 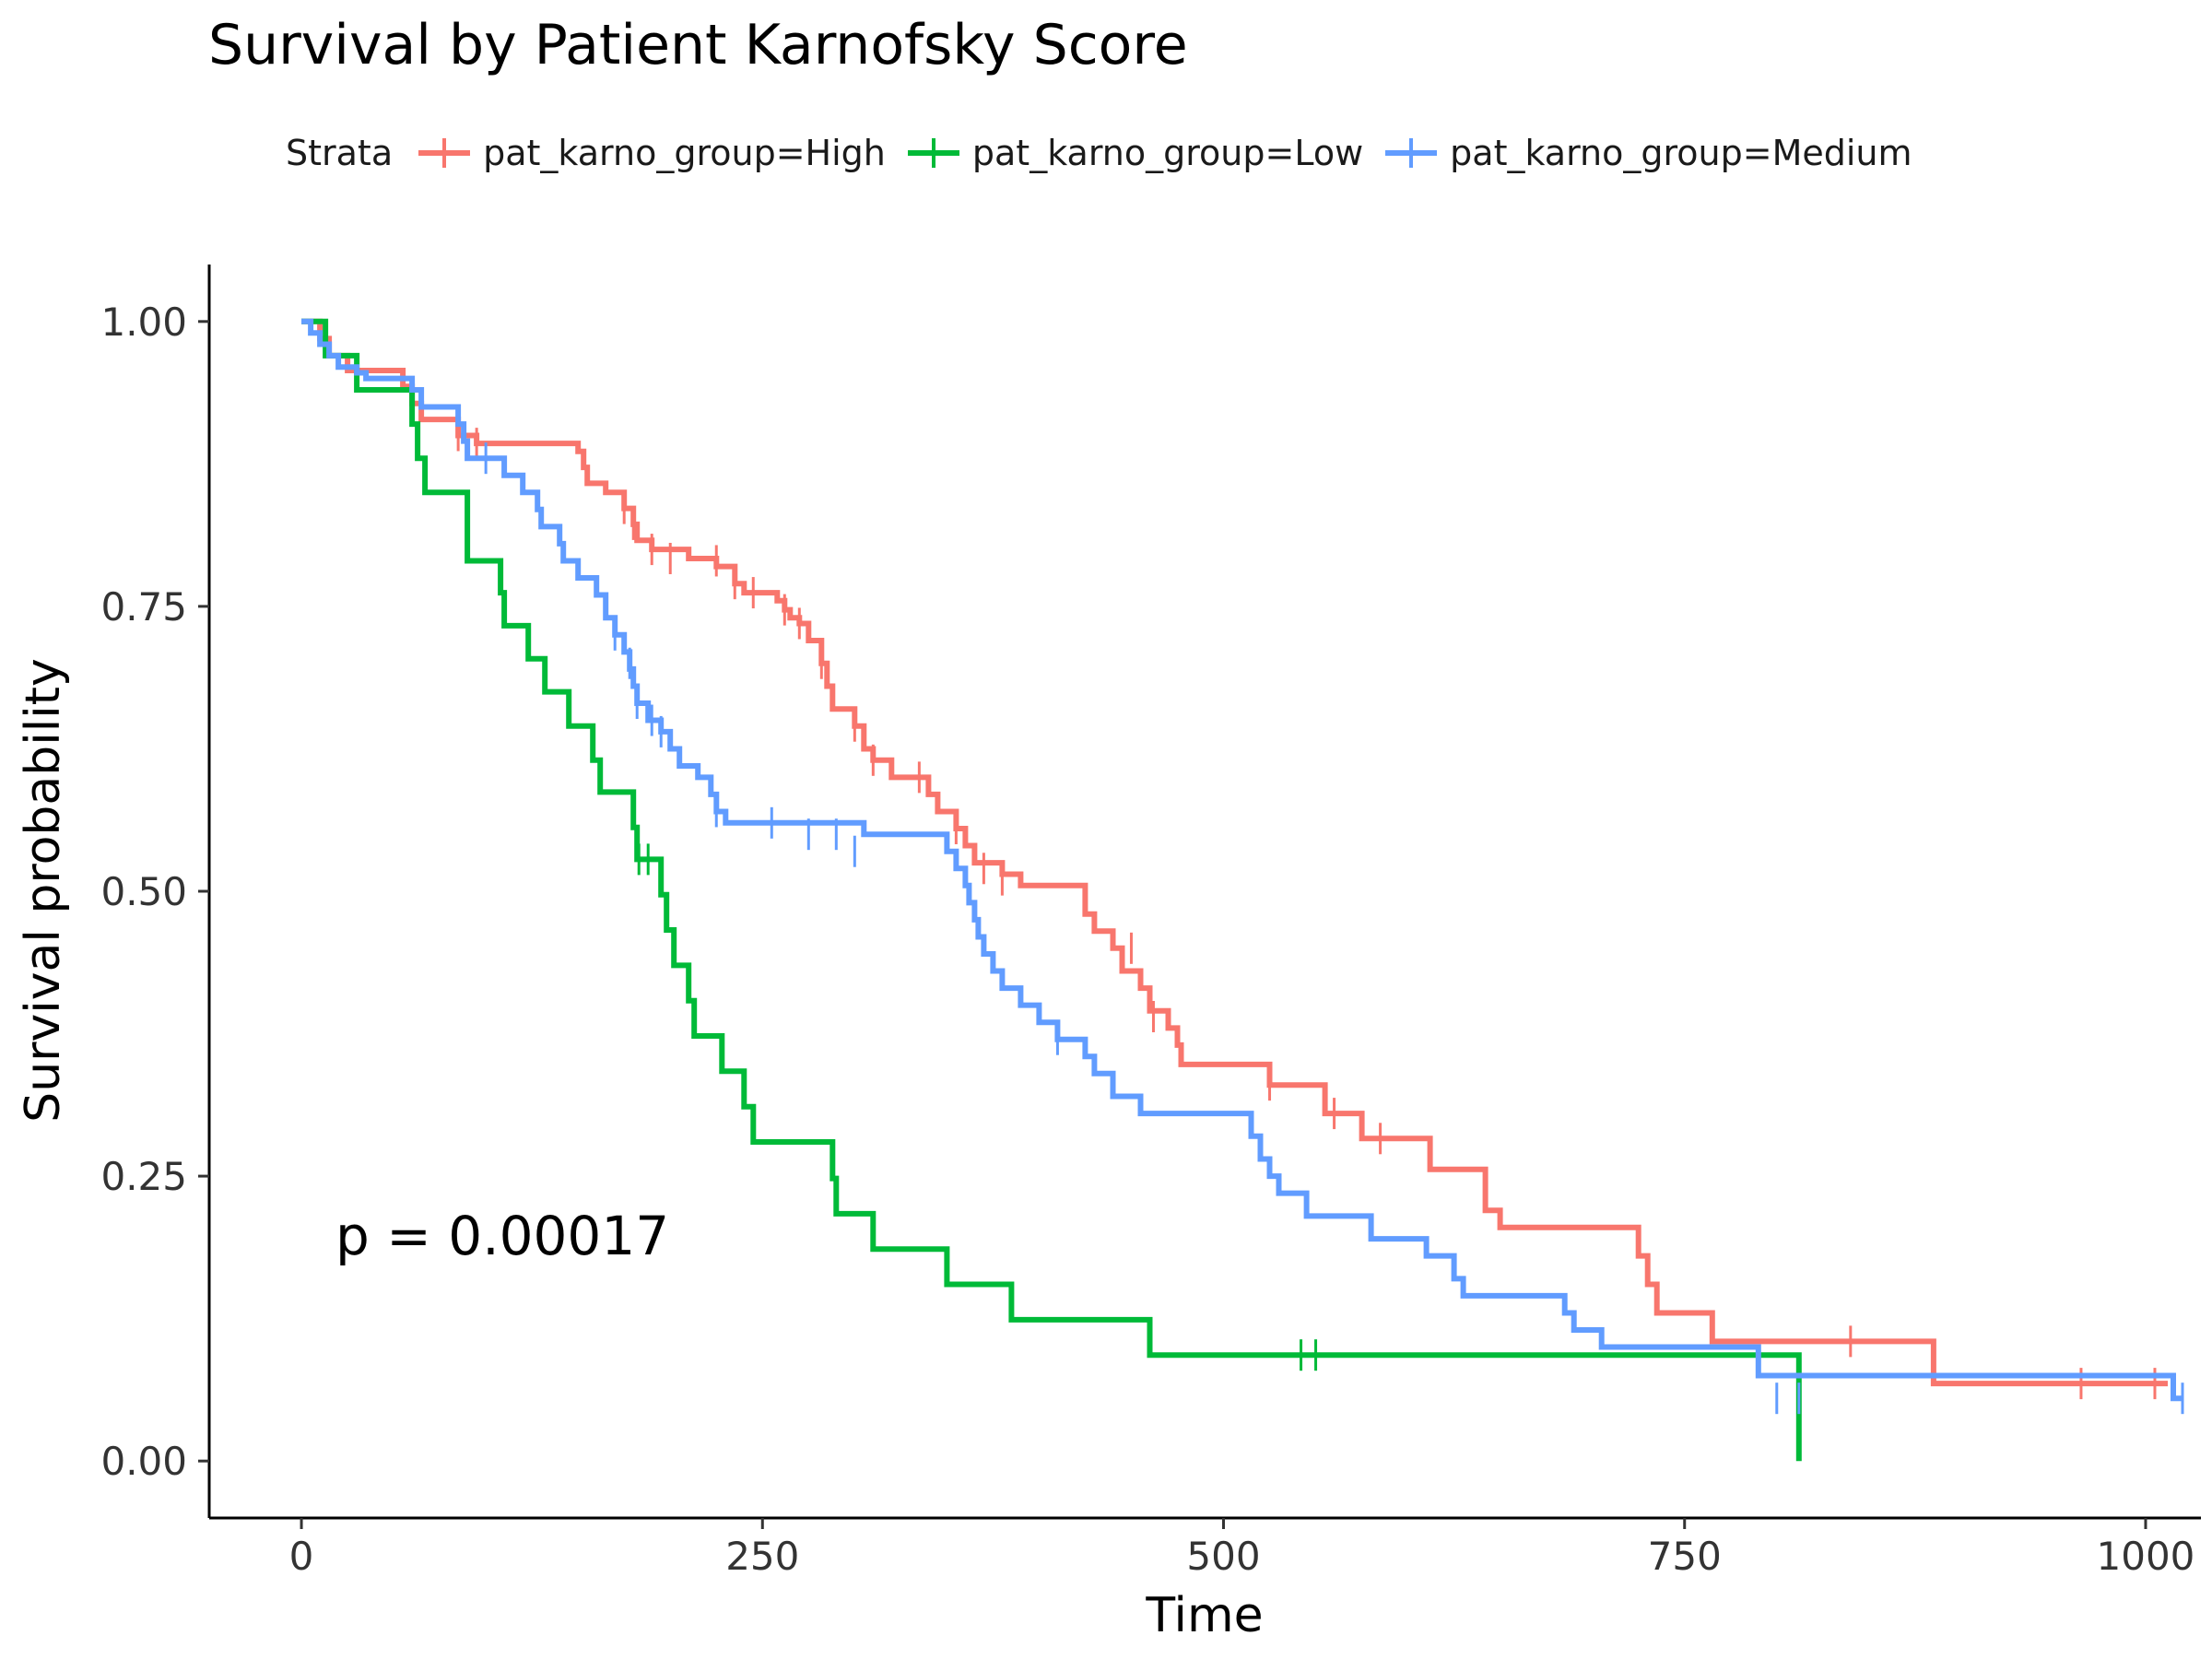 I want to click on x-tick-label-1000: 1000, so click(x=2146, y=1556).